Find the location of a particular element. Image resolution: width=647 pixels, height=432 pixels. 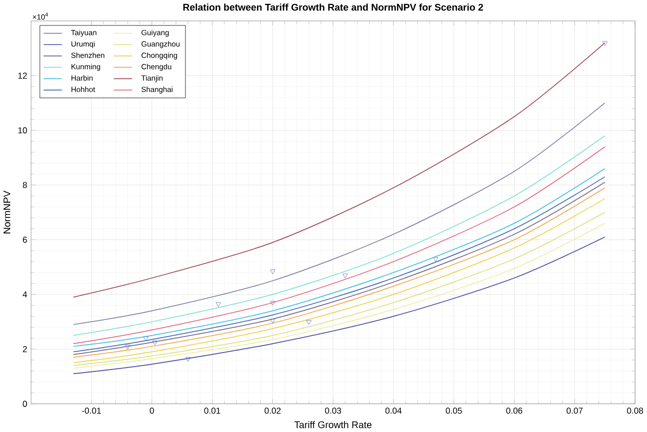

y-tick-label: 8 is located at coordinates (24, 185).